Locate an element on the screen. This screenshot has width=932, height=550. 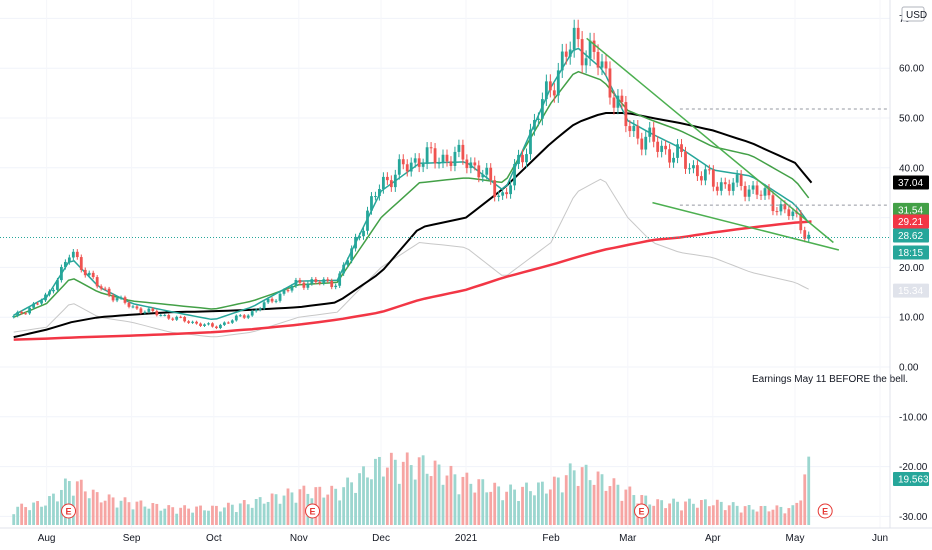
price-tag-label: 19.563M is located at coordinates (915, 480).